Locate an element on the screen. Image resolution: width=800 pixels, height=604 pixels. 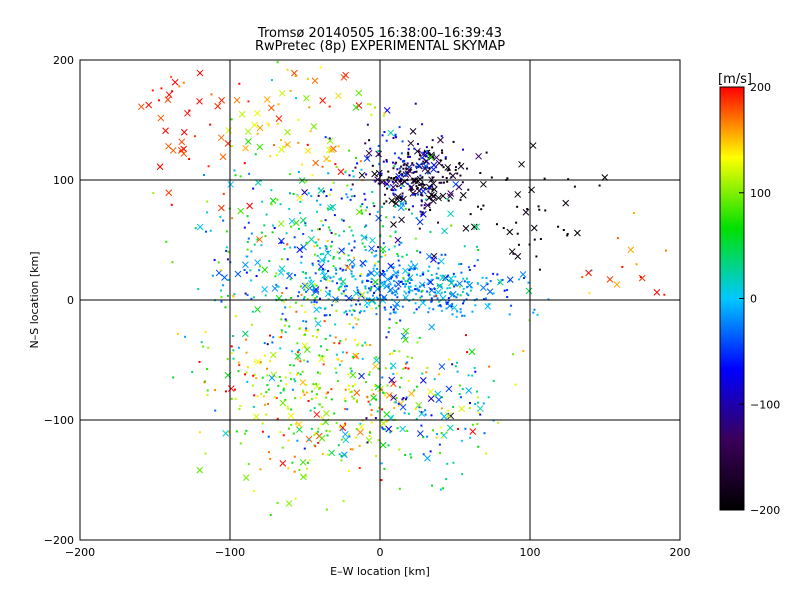
colorbar-tick-label: −200 is located at coordinates (765, 510).